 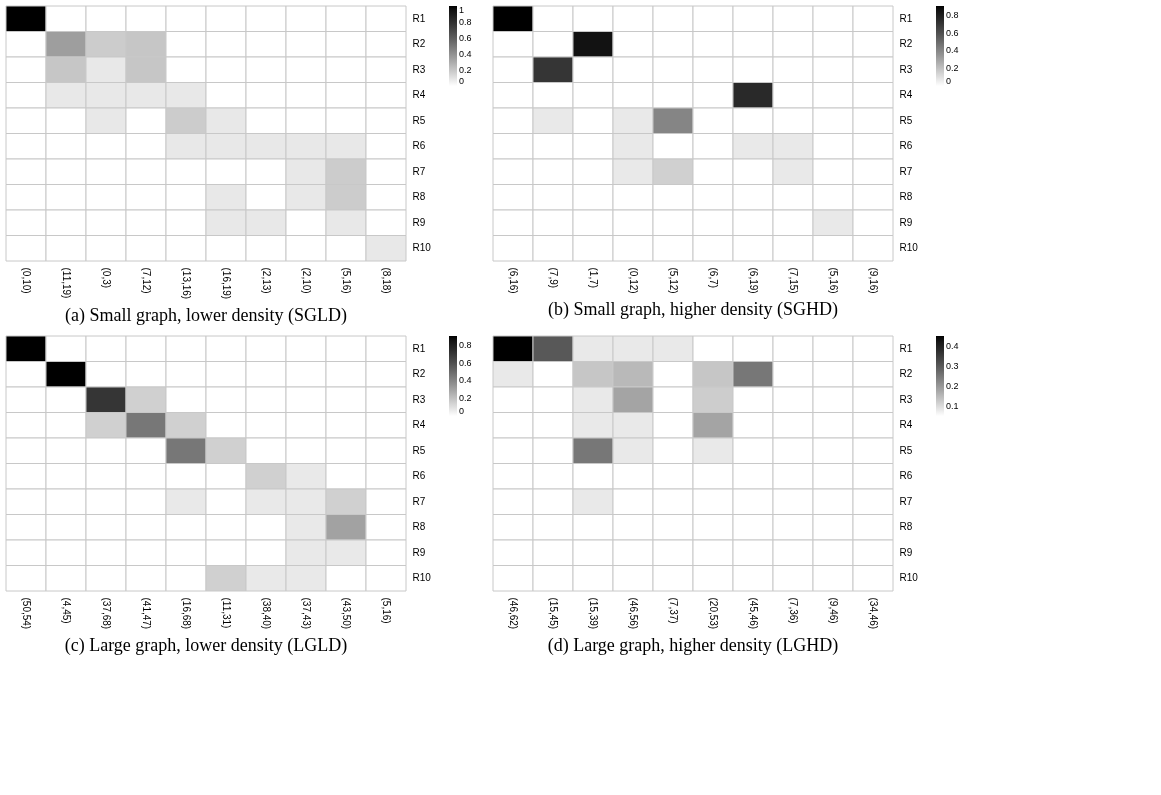 I want to click on x-tick-label: (0,10), so click(x=26, y=280).